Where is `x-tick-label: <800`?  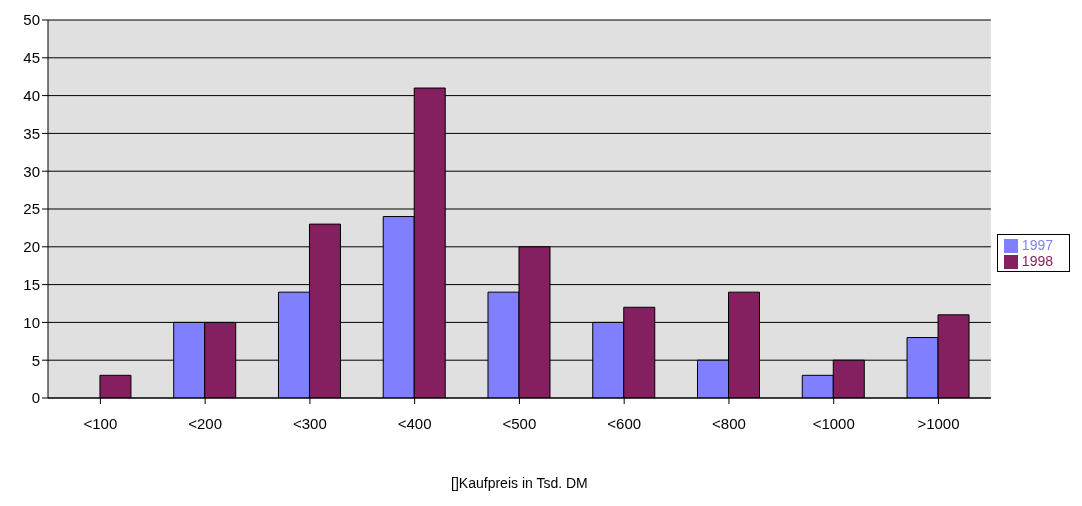 x-tick-label: <800 is located at coordinates (729, 423).